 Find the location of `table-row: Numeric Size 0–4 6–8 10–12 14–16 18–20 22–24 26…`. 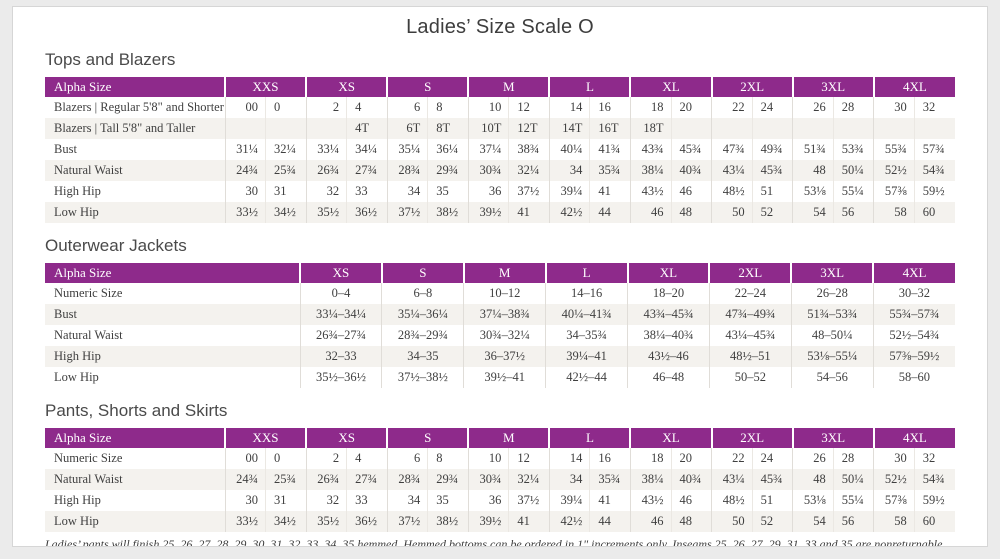

table-row: Numeric Size 0–4 6–8 10–12 14–16 18–20 22–24 26… is located at coordinates (500, 293).